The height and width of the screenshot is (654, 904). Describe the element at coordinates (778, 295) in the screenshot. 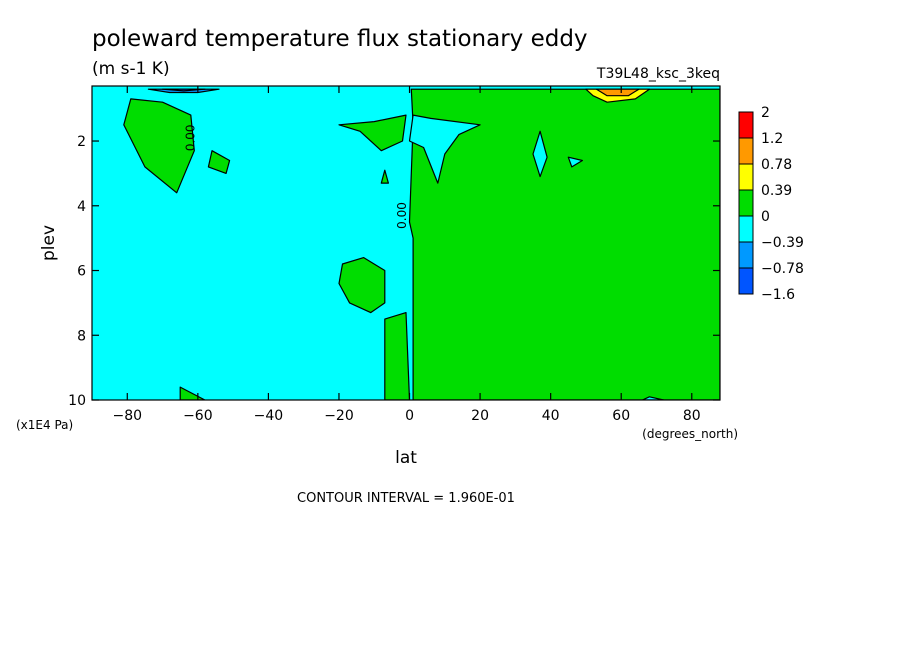

I see `colorbar-label-7: −1.6` at that location.